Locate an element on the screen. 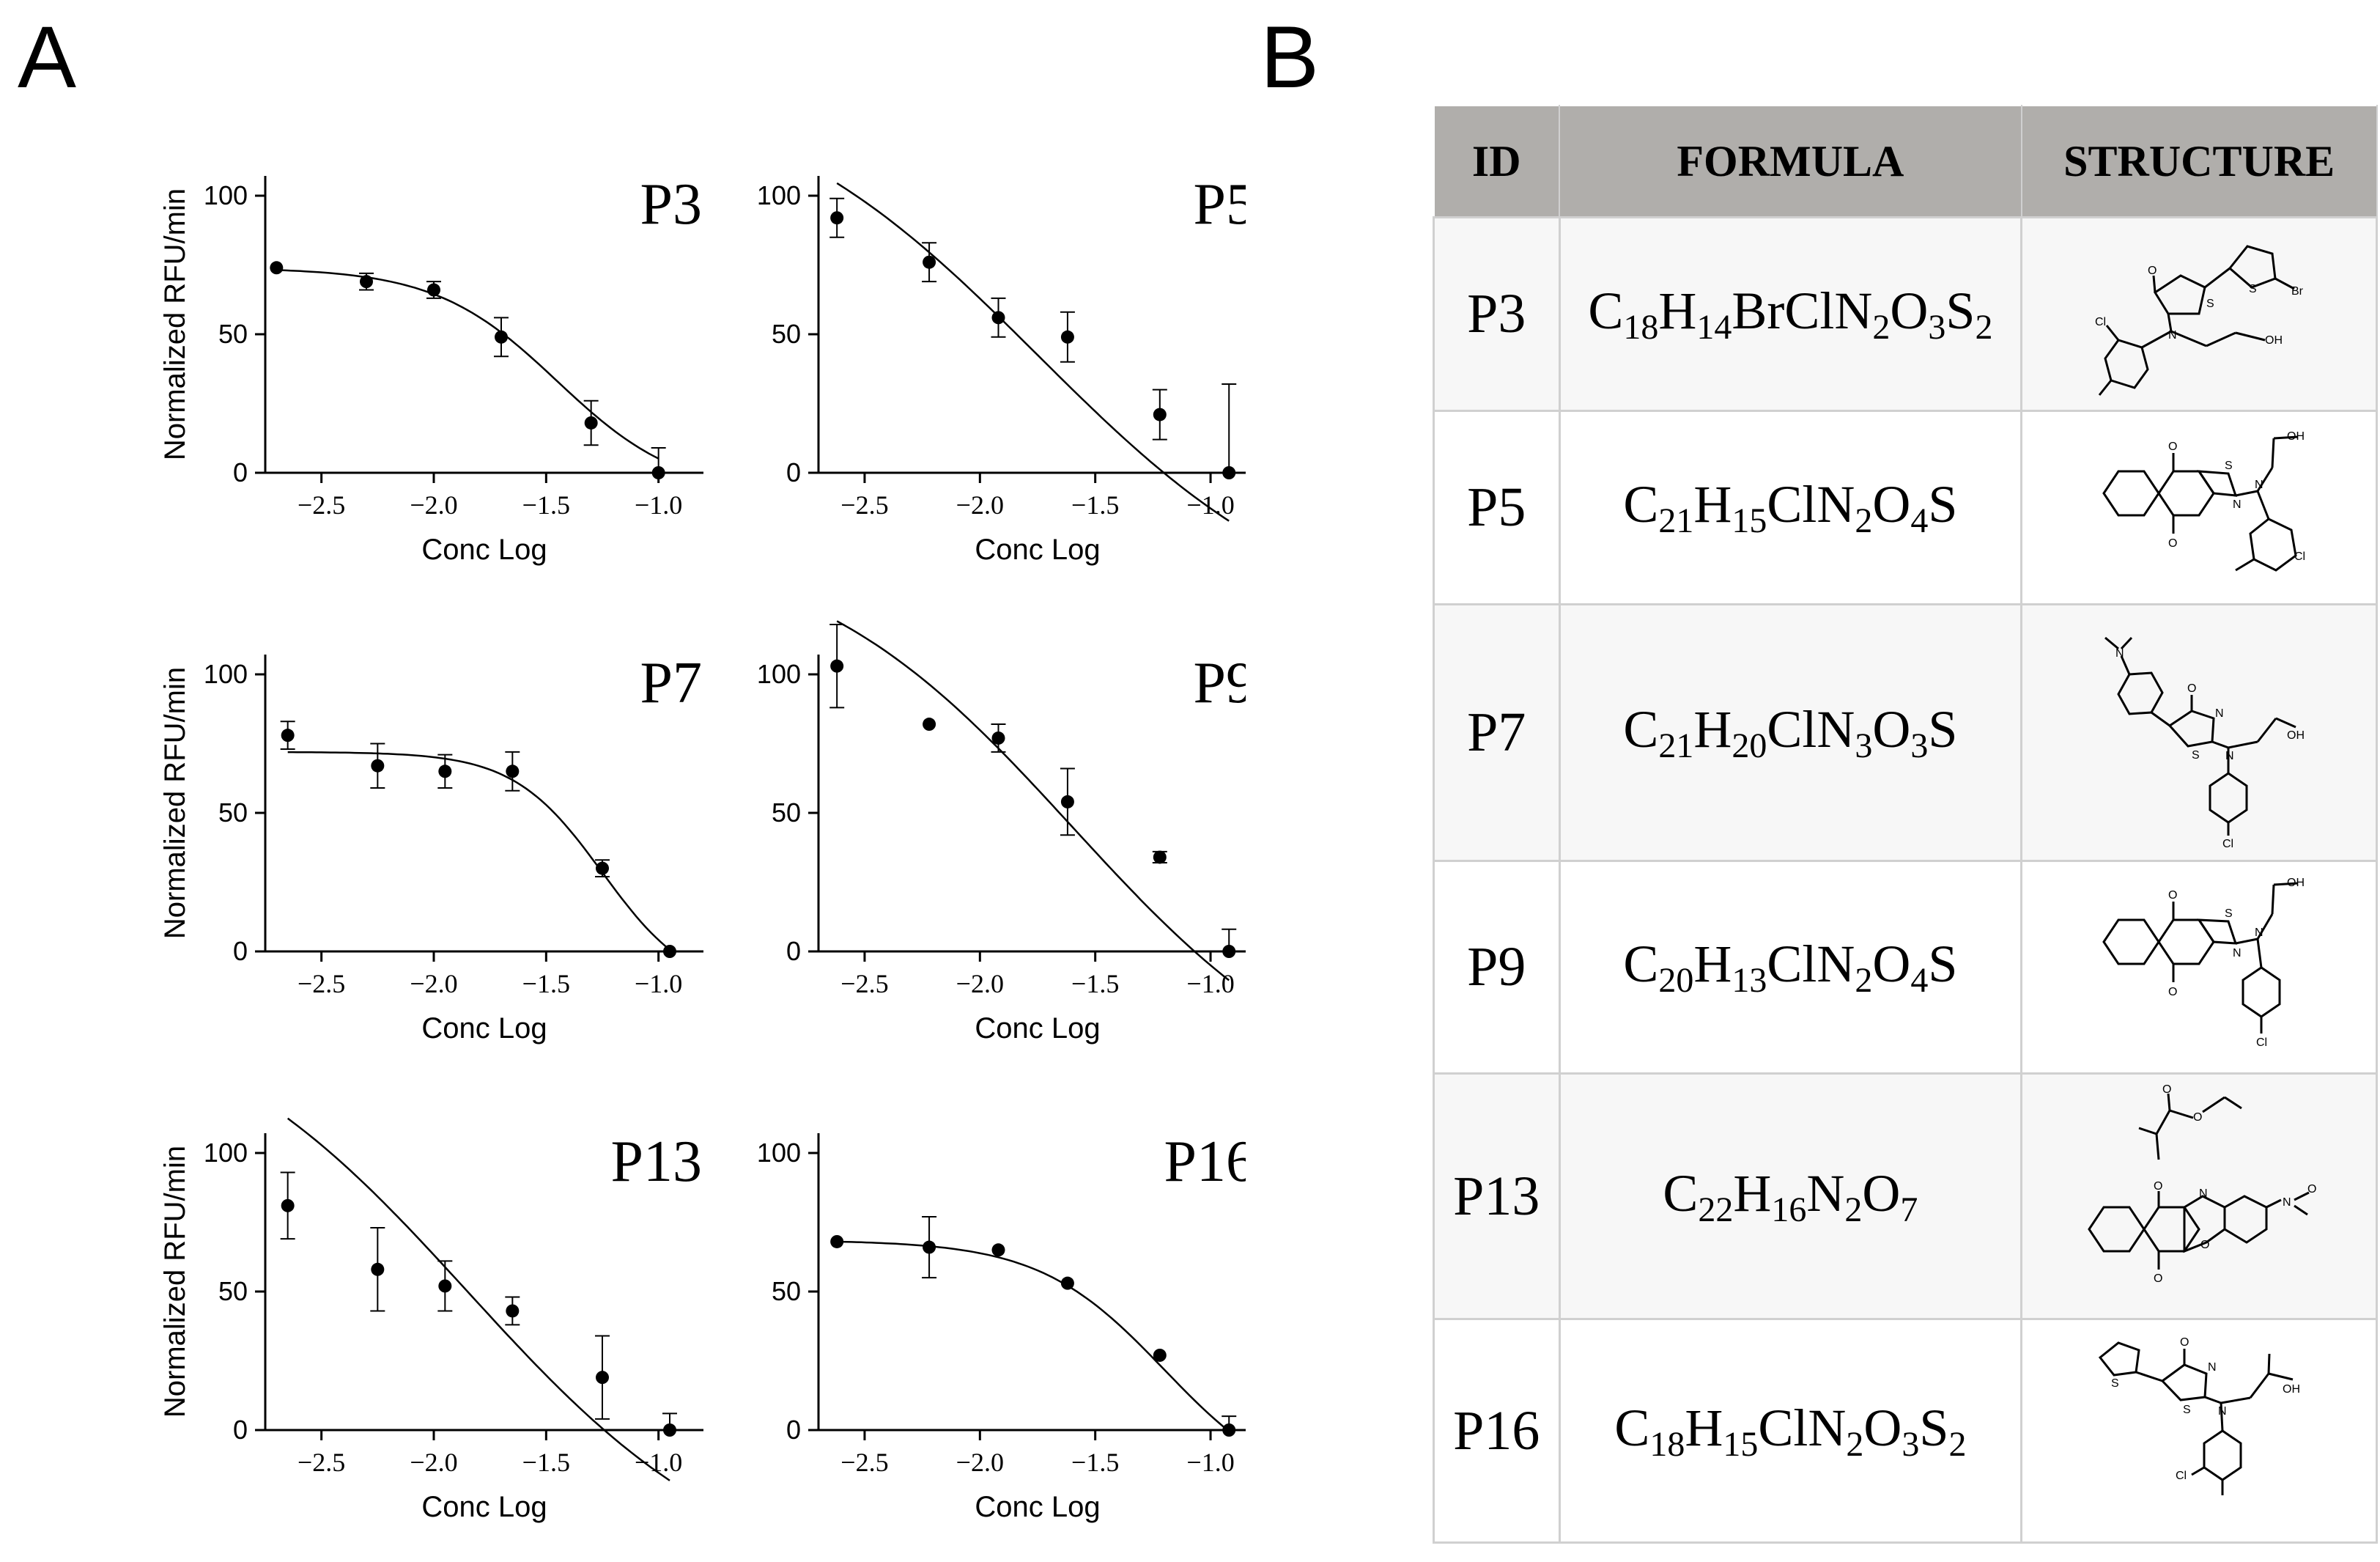 The height and width of the screenshot is (1562, 2380). structure-p5-drawing: O O S N N OH Cl is located at coordinates (2203, 501).